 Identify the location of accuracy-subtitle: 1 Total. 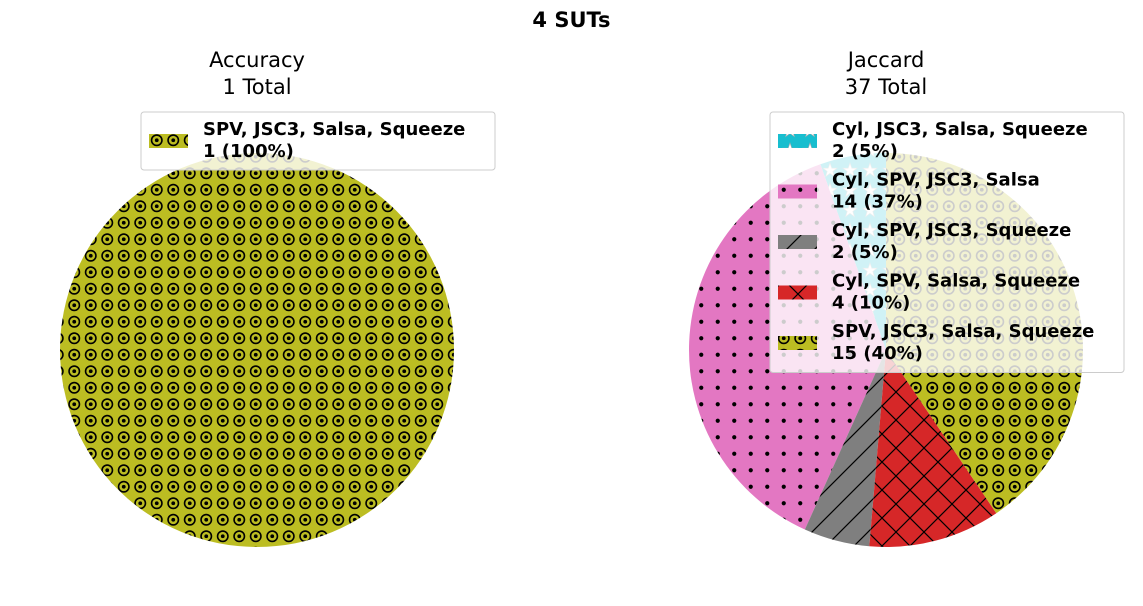
(256, 87).